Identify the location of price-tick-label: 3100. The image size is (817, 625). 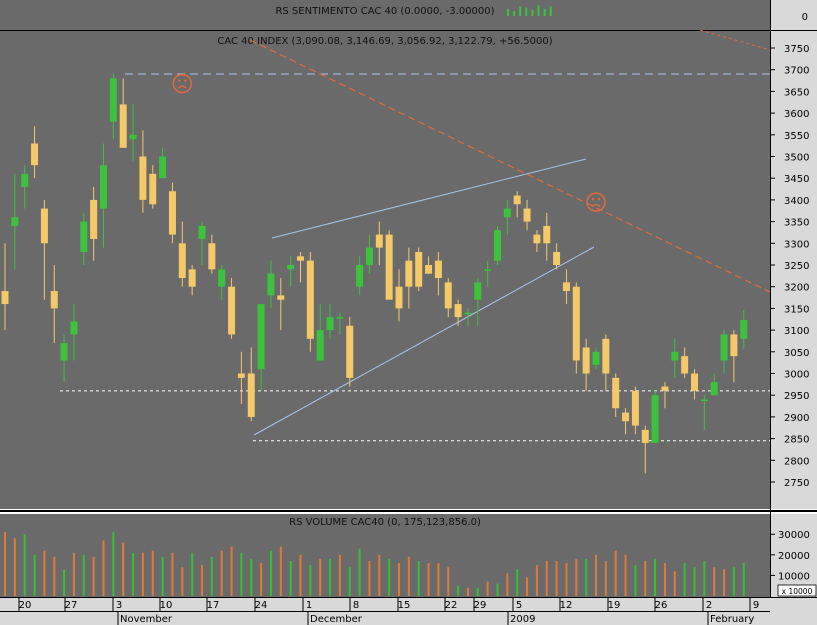
(796, 331).